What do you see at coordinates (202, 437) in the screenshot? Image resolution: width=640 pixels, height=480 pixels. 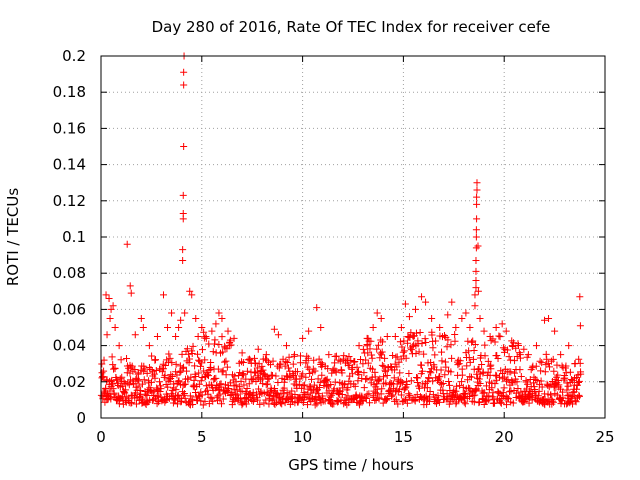 I see `x-tick-label: 5` at bounding box center [202, 437].